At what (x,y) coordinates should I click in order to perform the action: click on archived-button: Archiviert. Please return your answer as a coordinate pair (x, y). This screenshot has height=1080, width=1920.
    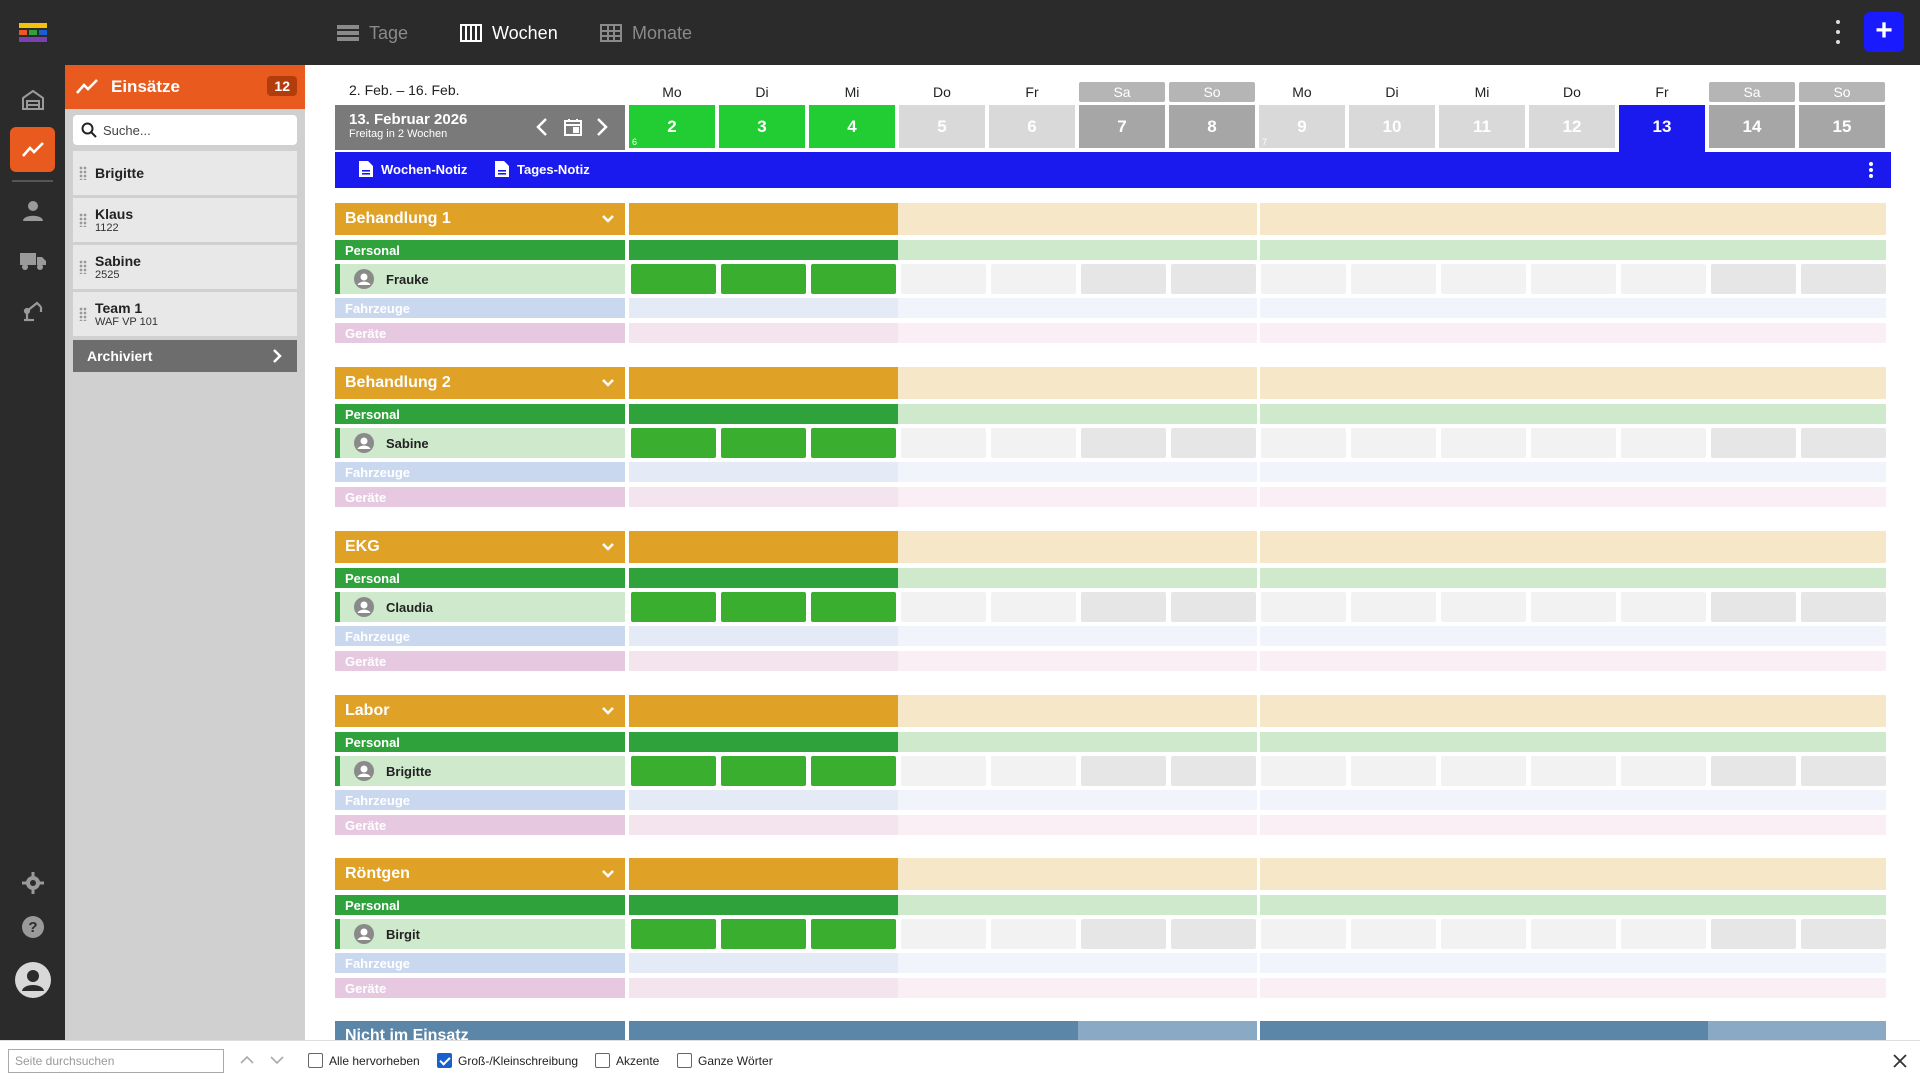
    Looking at the image, I should click on (185, 356).